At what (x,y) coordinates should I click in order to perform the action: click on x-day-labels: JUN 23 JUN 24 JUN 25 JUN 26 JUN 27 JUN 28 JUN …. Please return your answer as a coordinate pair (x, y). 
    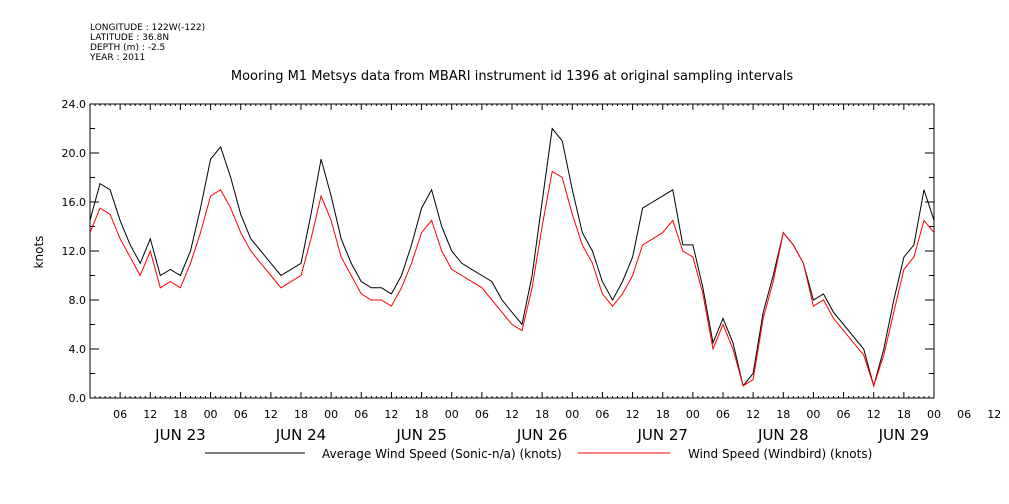
    Looking at the image, I should click on (541, 435).